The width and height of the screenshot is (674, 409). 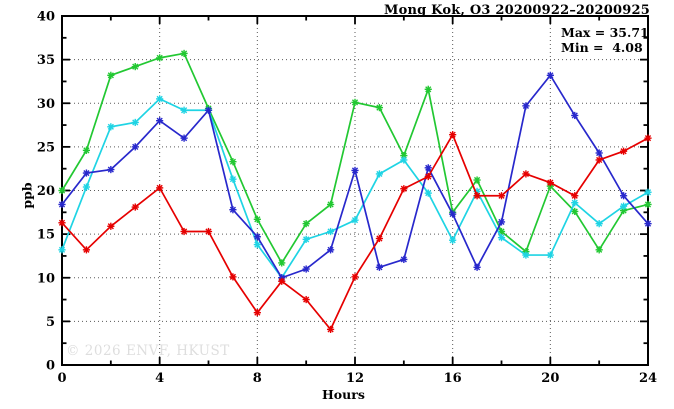 What do you see at coordinates (50, 366) in the screenshot?
I see `y-tick-label: 0` at bounding box center [50, 366].